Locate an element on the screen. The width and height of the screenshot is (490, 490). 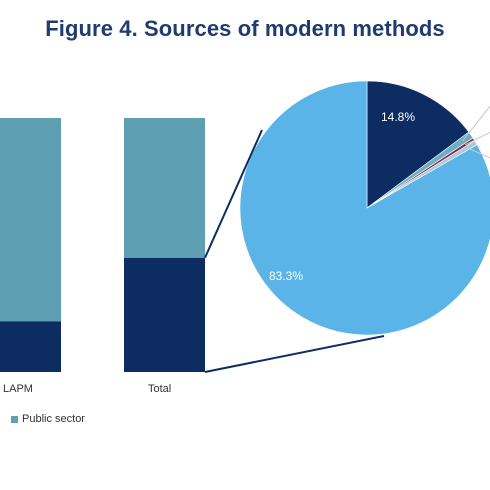
legend: Public sector is located at coordinates (48, 419).